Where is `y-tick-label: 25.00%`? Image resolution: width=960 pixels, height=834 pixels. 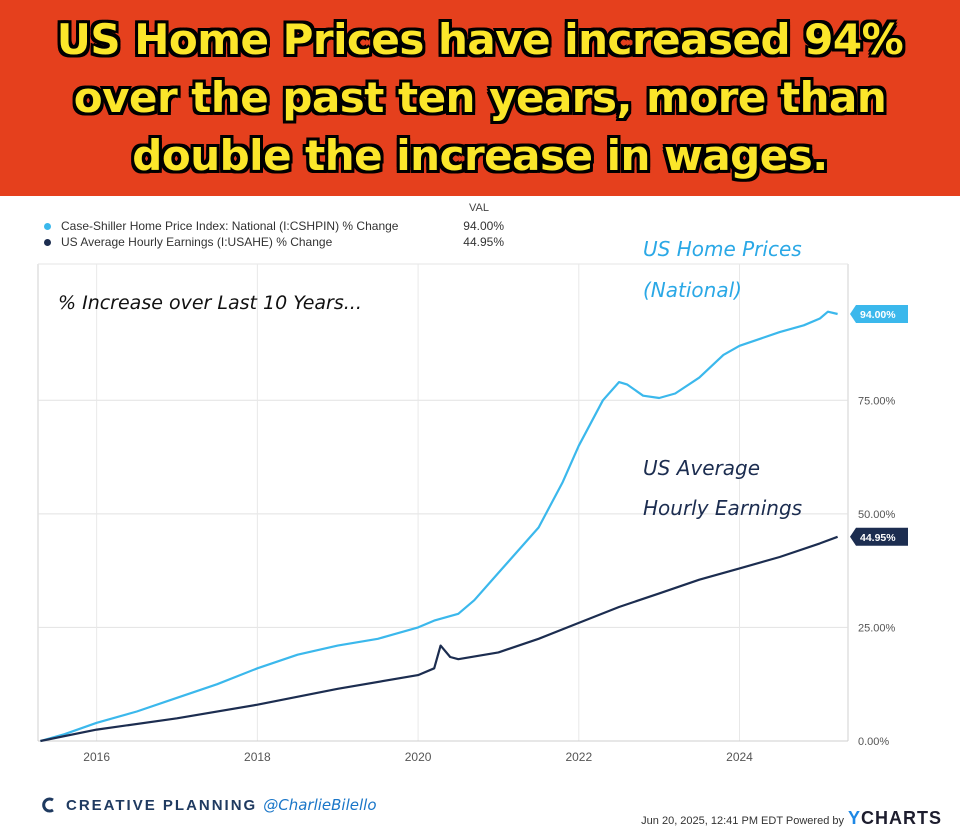 y-tick-label: 25.00% is located at coordinates (877, 628).